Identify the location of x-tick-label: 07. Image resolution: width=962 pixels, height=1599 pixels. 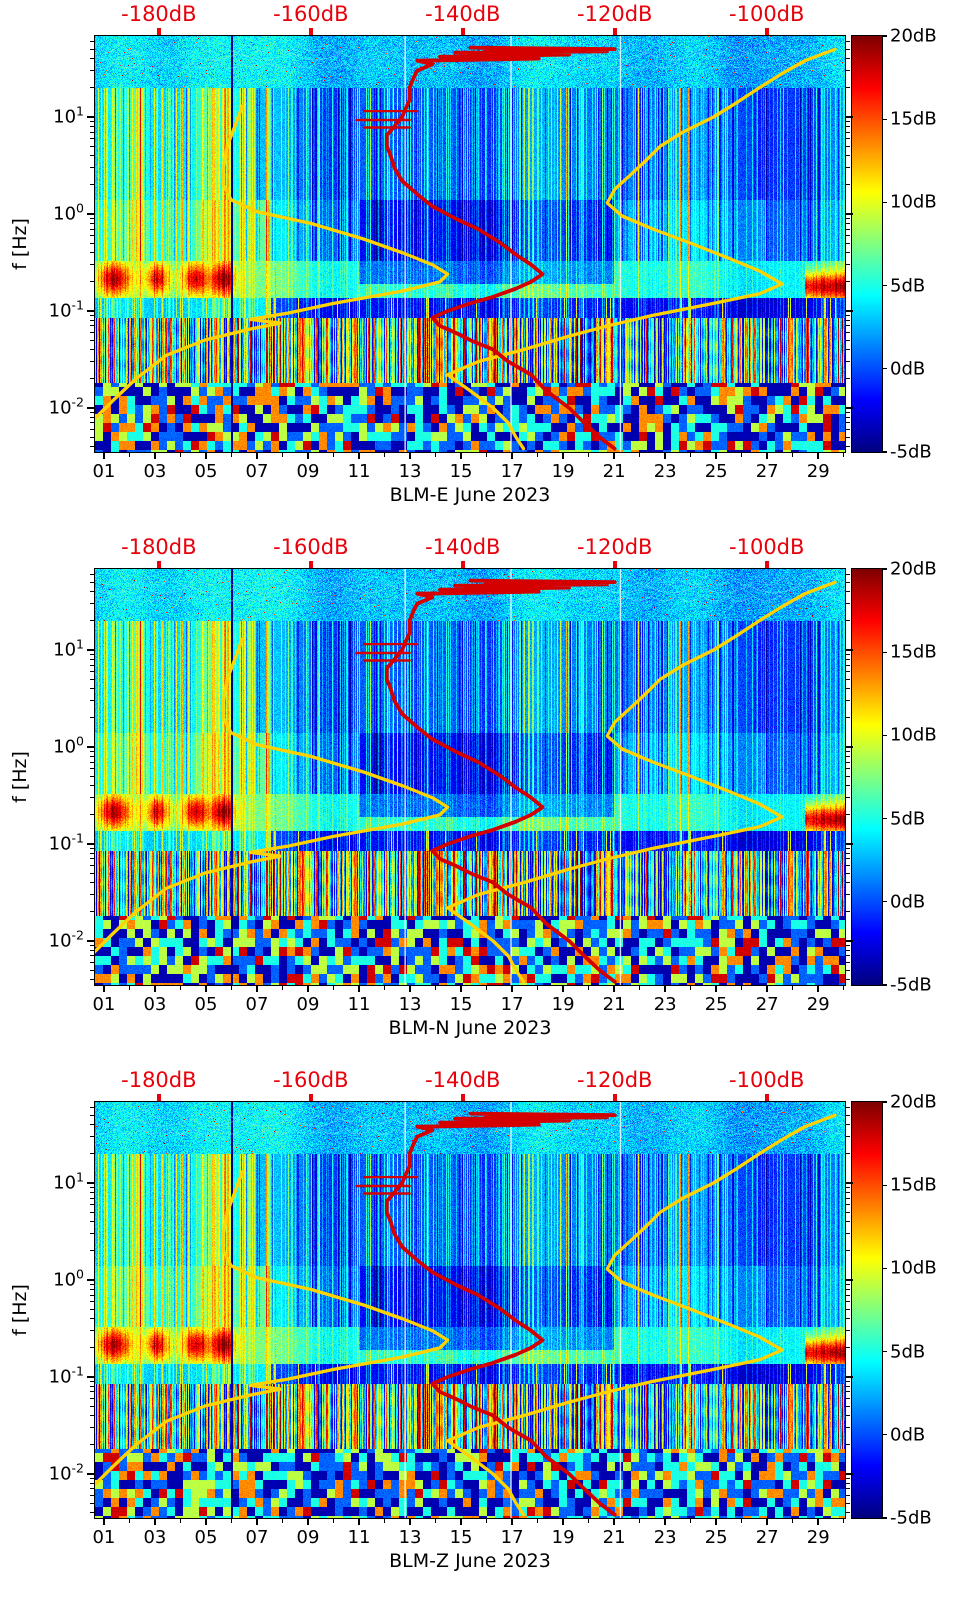
(257, 1537).